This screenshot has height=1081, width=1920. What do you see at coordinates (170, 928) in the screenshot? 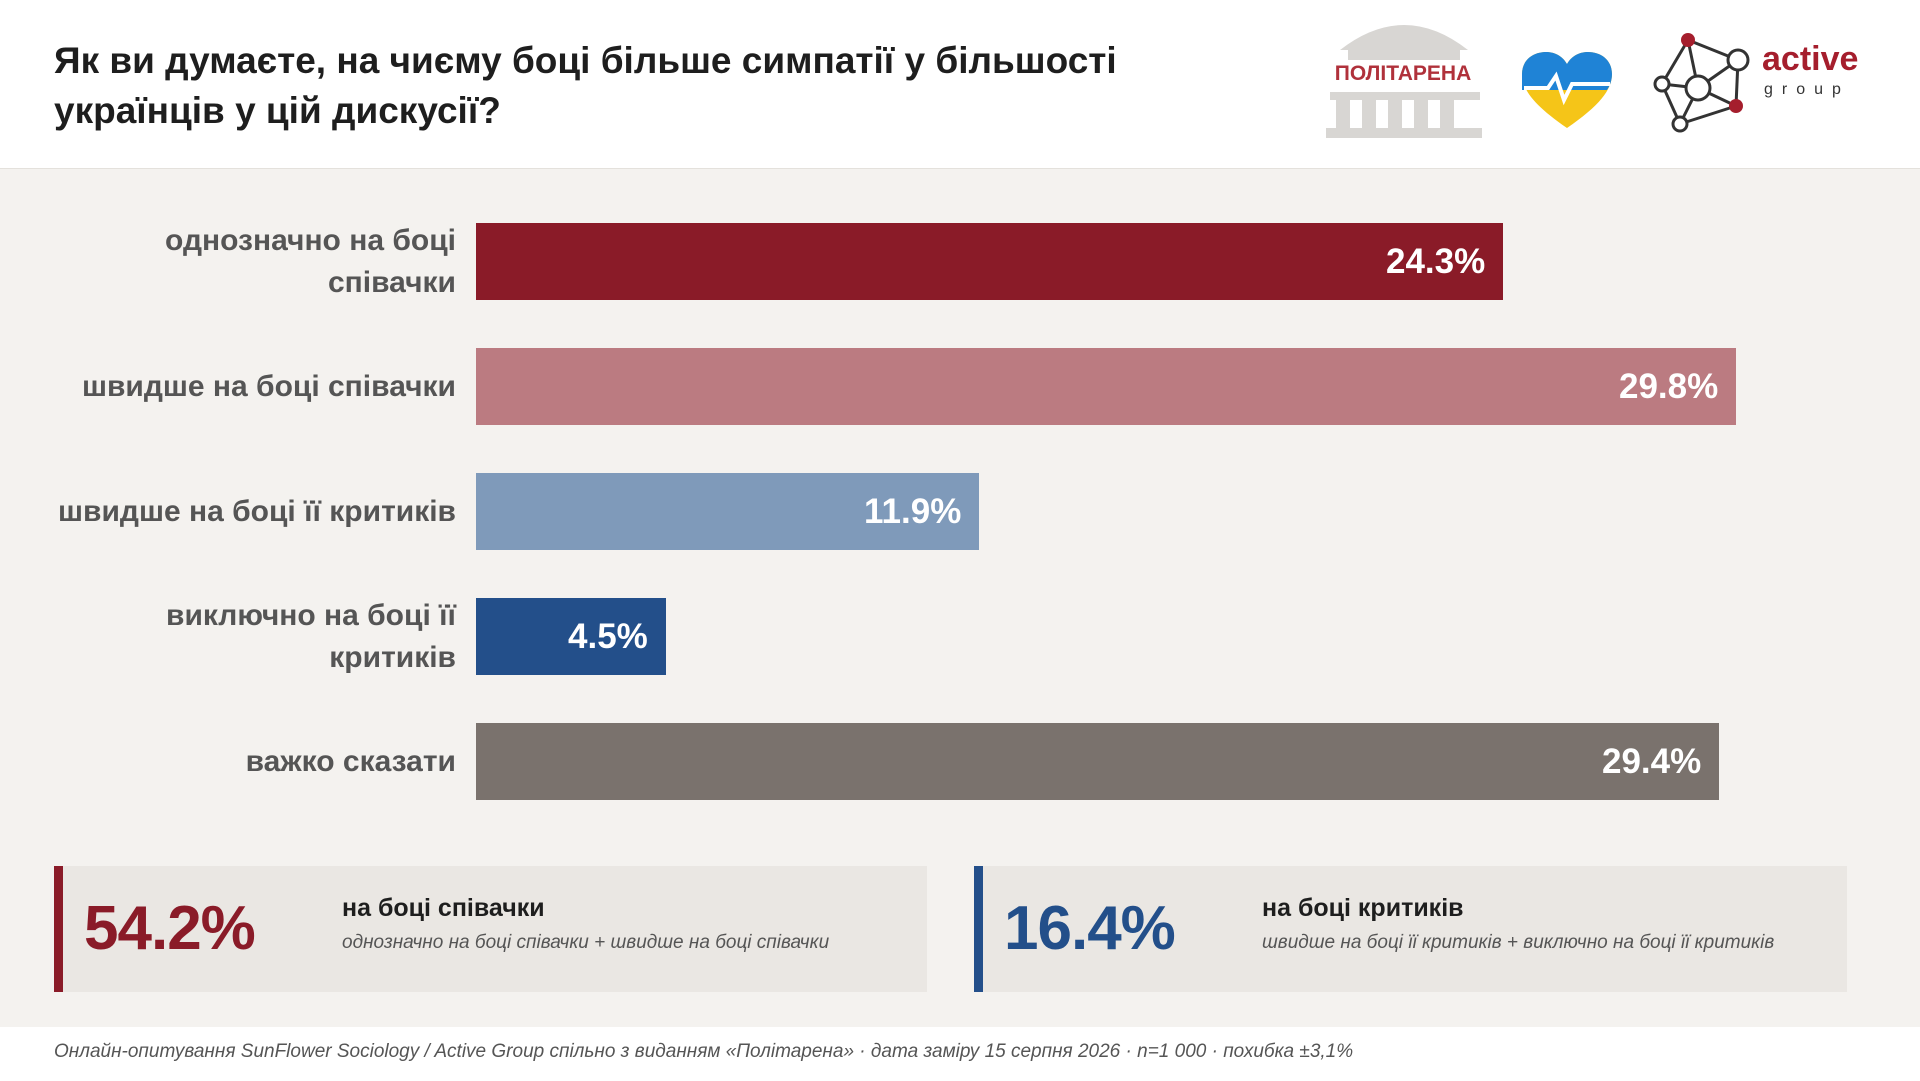
I see `summary-singer-percent: 54.2%` at bounding box center [170, 928].